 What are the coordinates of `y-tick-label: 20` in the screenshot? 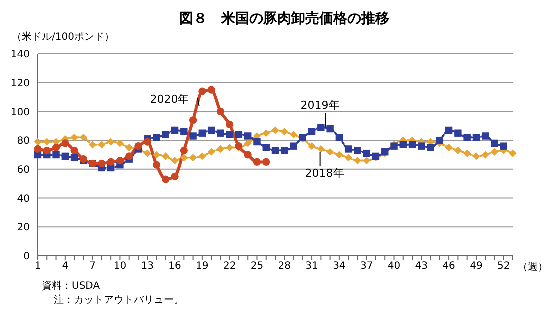 It's located at (23, 228).